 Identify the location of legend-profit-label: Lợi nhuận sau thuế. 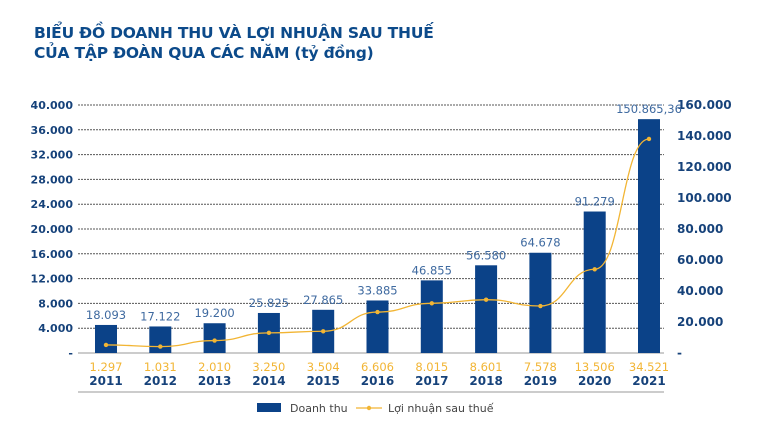
(441, 408).